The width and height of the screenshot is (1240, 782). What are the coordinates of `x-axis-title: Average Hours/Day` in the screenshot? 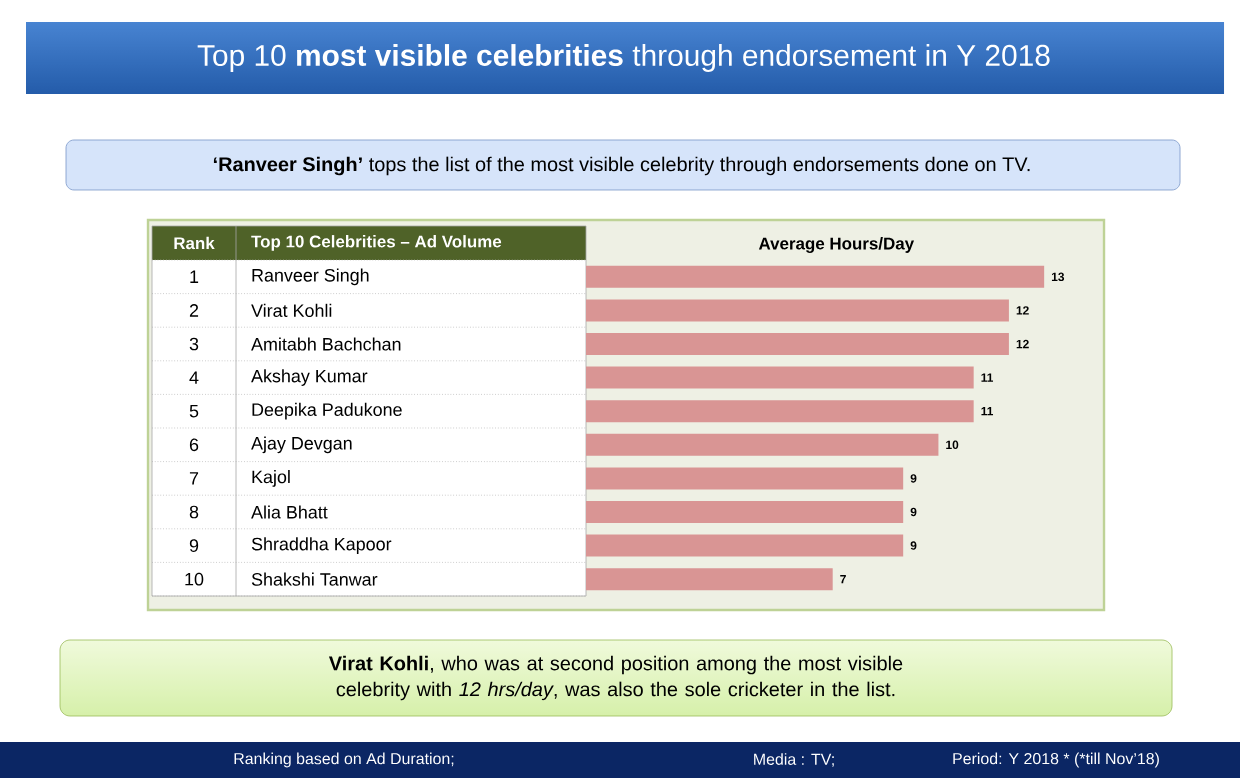 It's located at (836, 245).